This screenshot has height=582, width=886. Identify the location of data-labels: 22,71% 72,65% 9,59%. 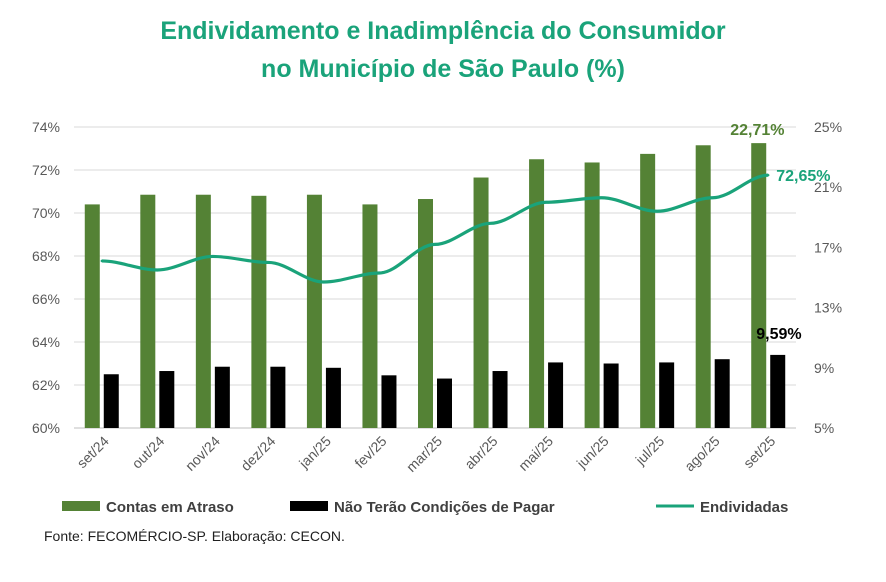
(780, 232).